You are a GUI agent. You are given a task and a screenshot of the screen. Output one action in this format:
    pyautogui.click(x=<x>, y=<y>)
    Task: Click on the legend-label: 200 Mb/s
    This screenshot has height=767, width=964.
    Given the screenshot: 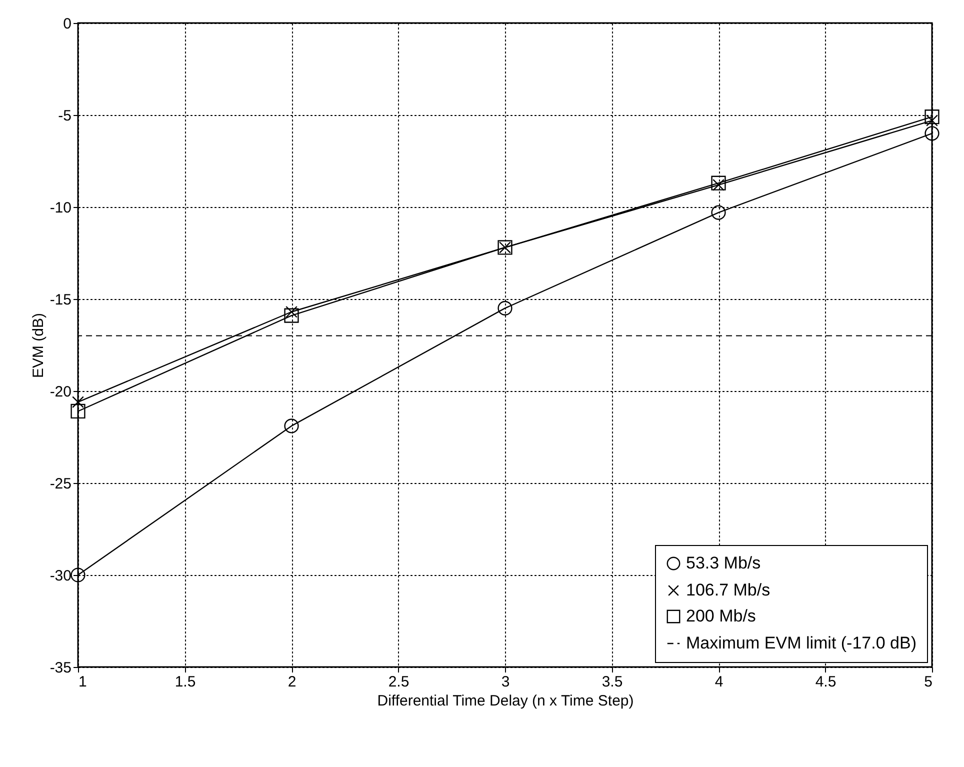 What is the action you would take?
    pyautogui.click(x=721, y=616)
    